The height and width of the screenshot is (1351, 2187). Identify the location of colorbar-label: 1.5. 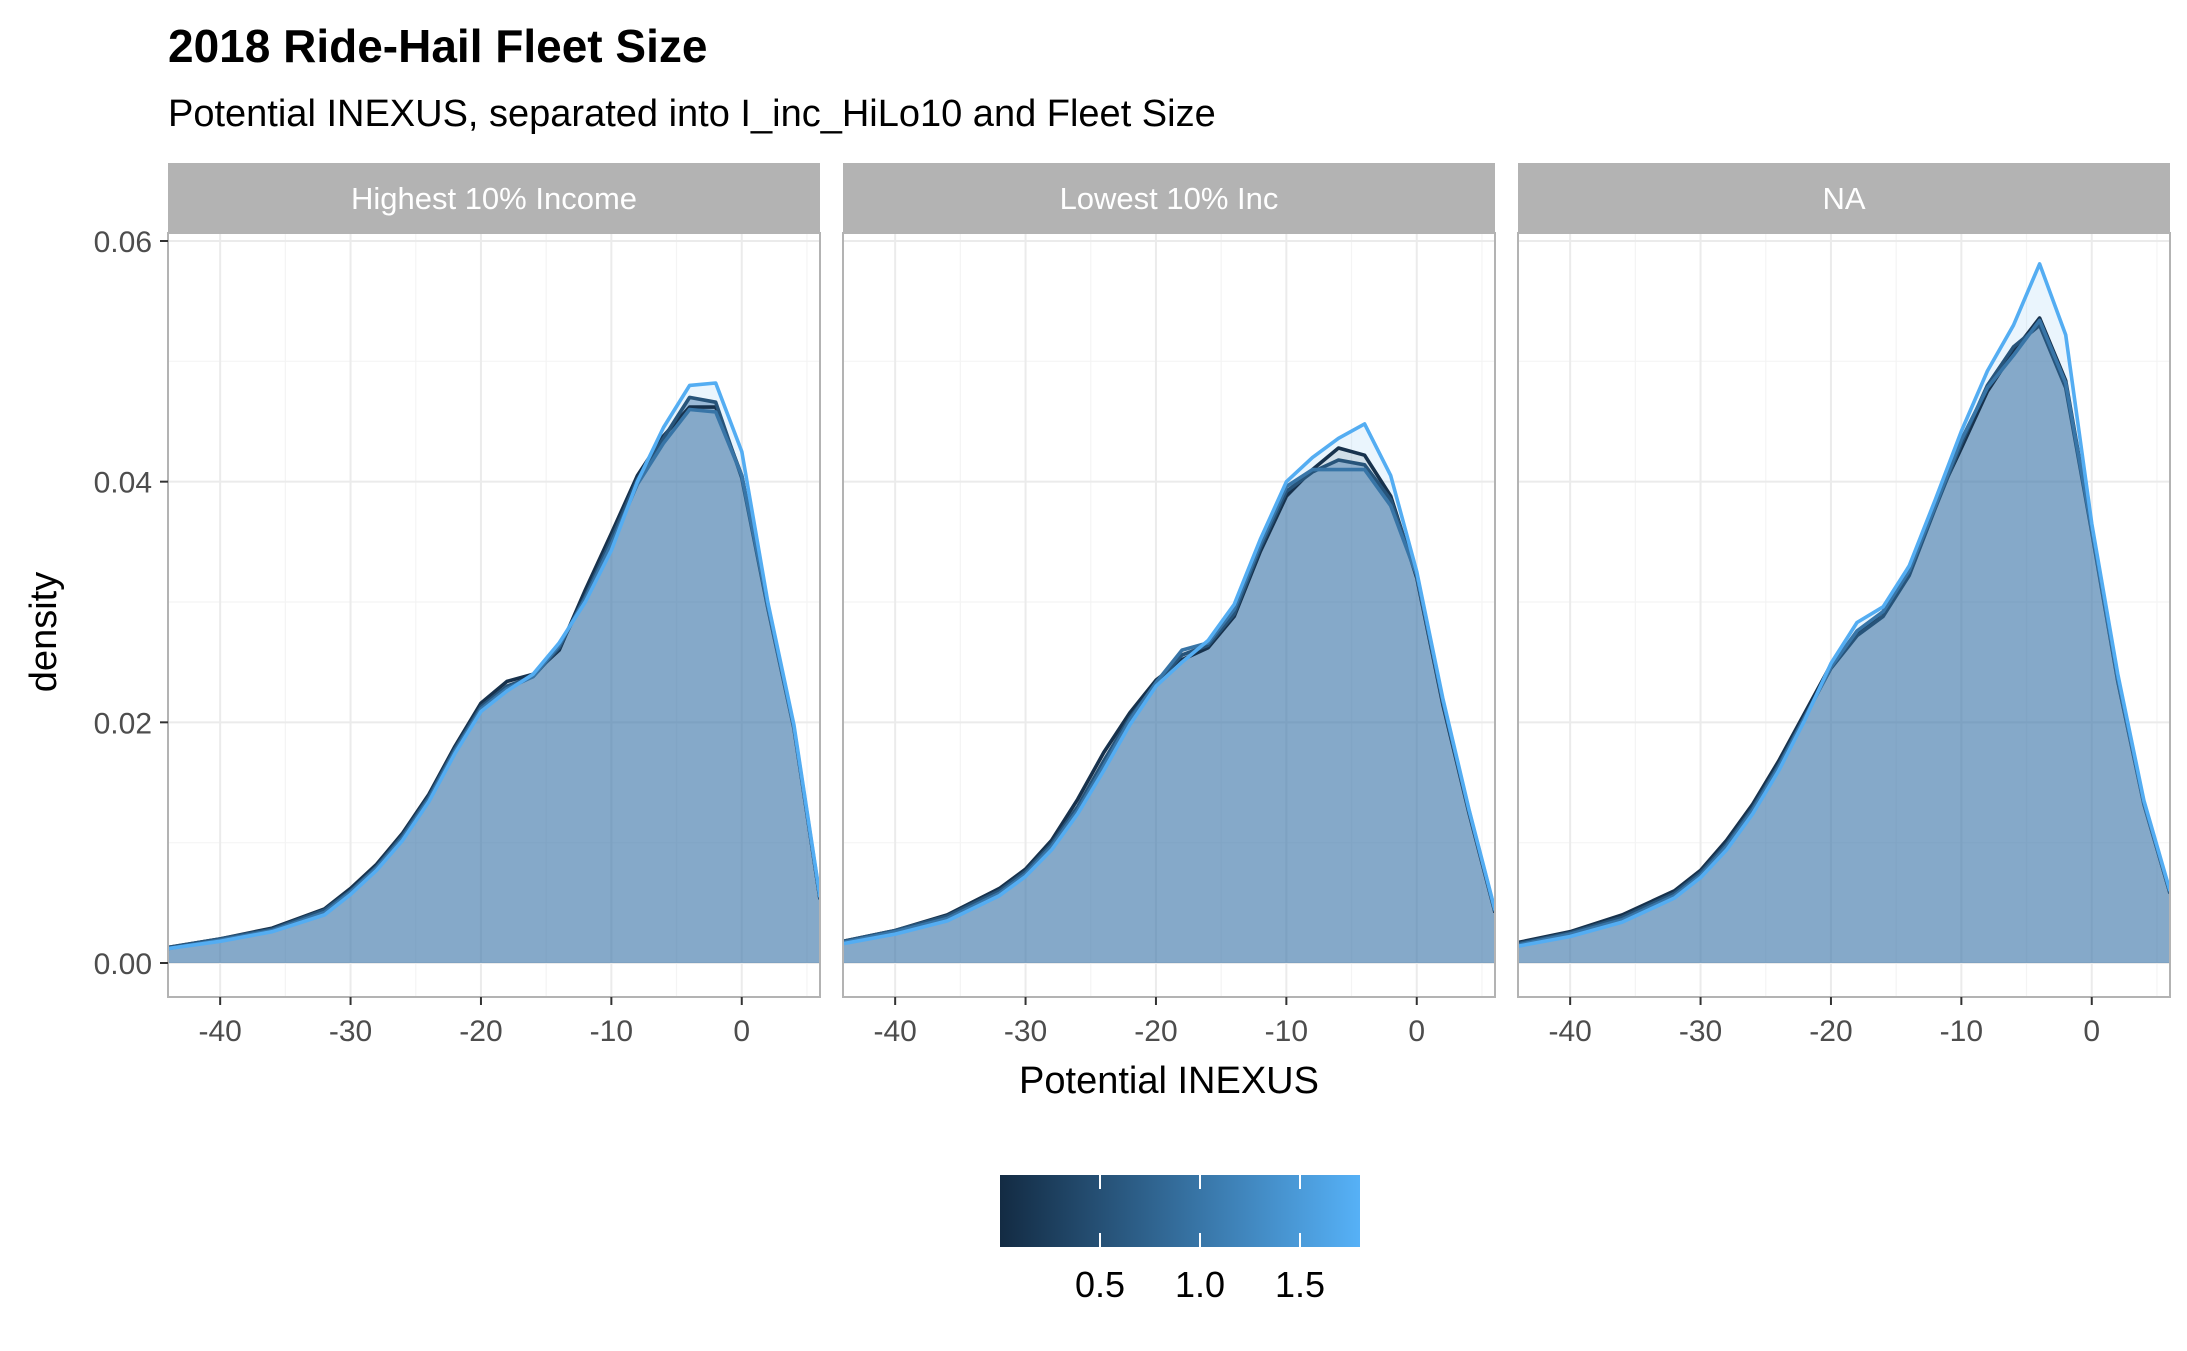
(1300, 1284).